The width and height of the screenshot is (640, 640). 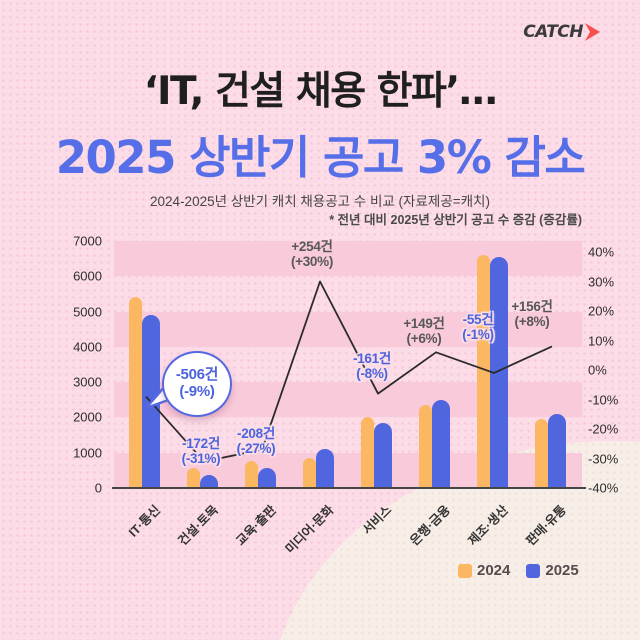 I want to click on page-title-line2: 2025 상반기 공고 3% 감소, so click(x=320, y=157).